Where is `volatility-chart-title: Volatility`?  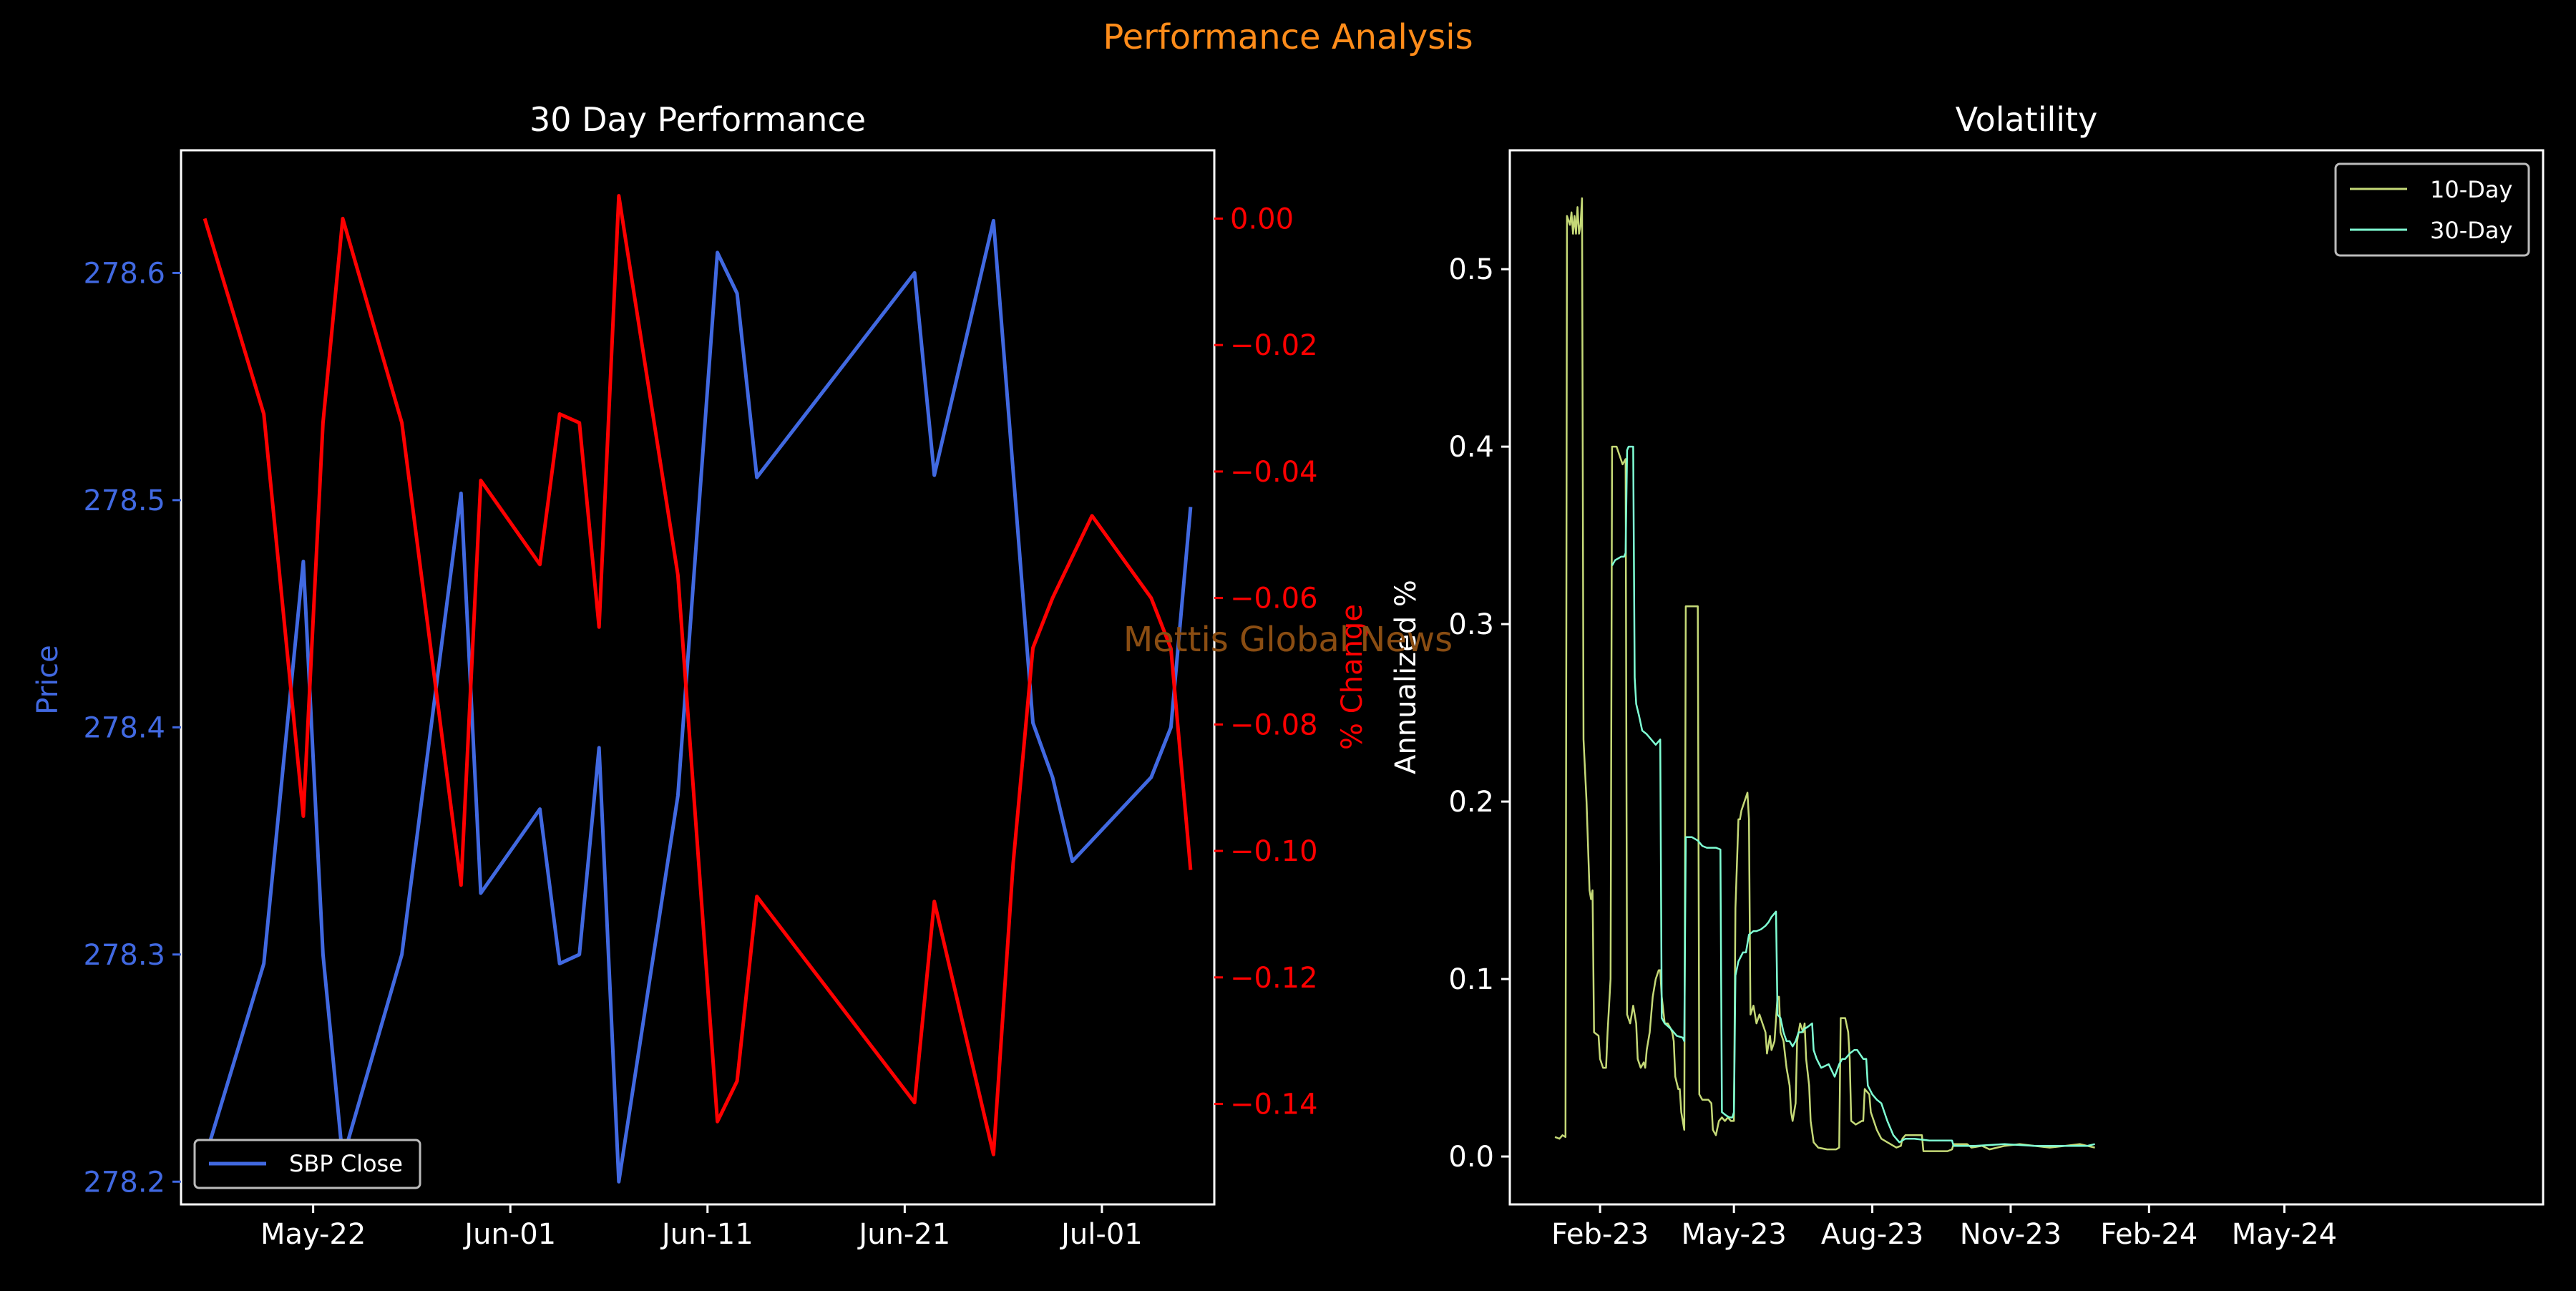 volatility-chart-title: Volatility is located at coordinates (2027, 119).